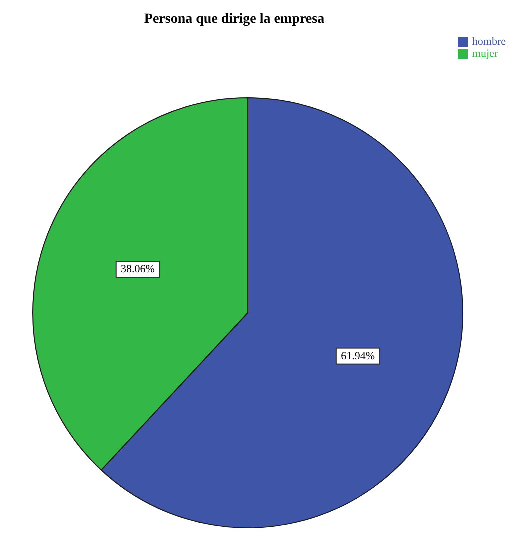 The height and width of the screenshot is (552, 529). What do you see at coordinates (234, 19) in the screenshot?
I see `chart-title: Persona que dirige la empresa` at bounding box center [234, 19].